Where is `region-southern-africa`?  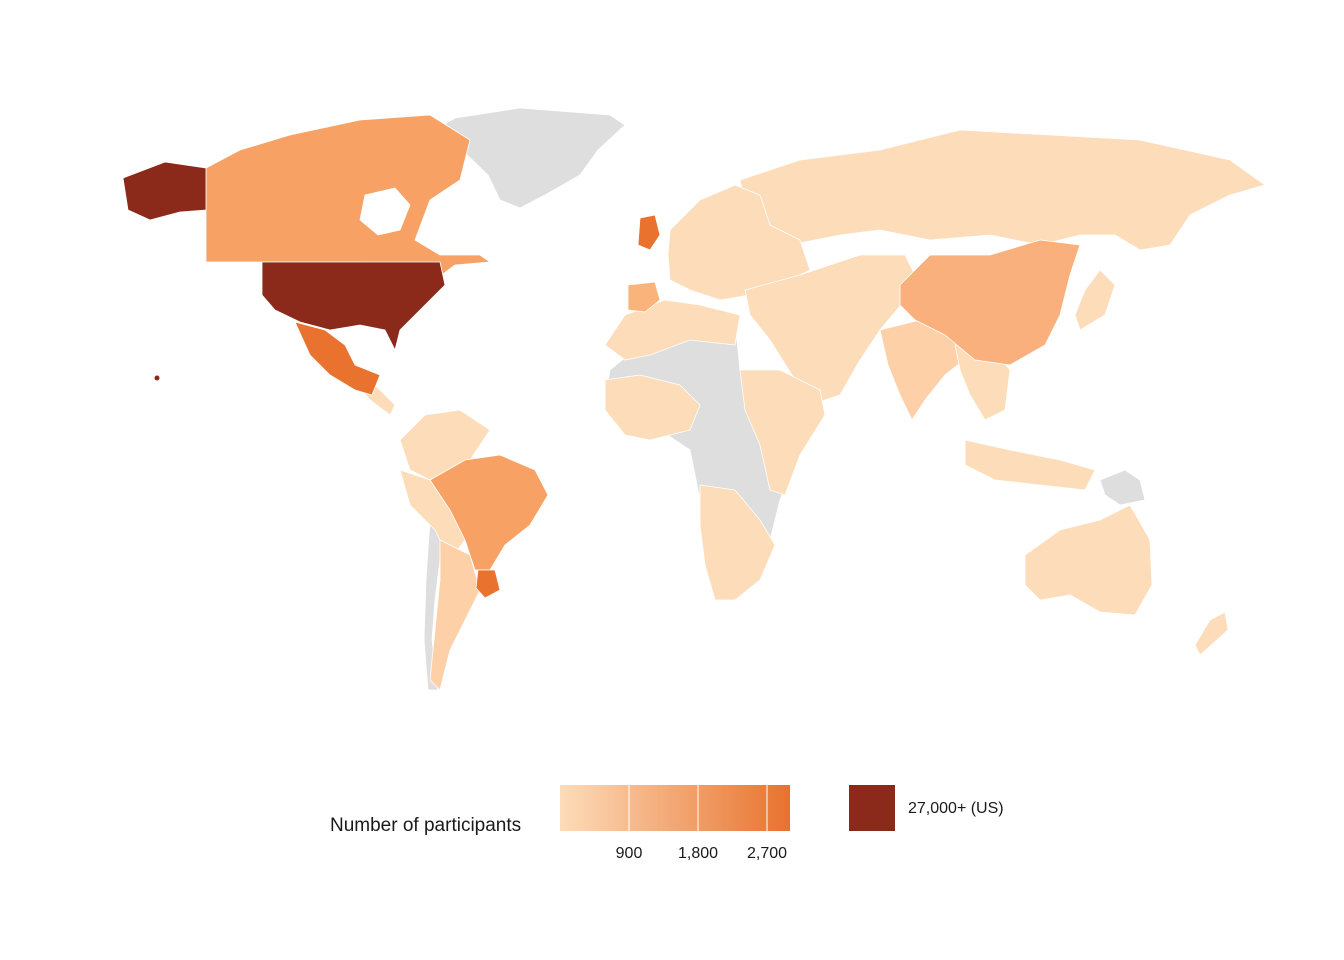
region-southern-africa is located at coordinates (737, 542).